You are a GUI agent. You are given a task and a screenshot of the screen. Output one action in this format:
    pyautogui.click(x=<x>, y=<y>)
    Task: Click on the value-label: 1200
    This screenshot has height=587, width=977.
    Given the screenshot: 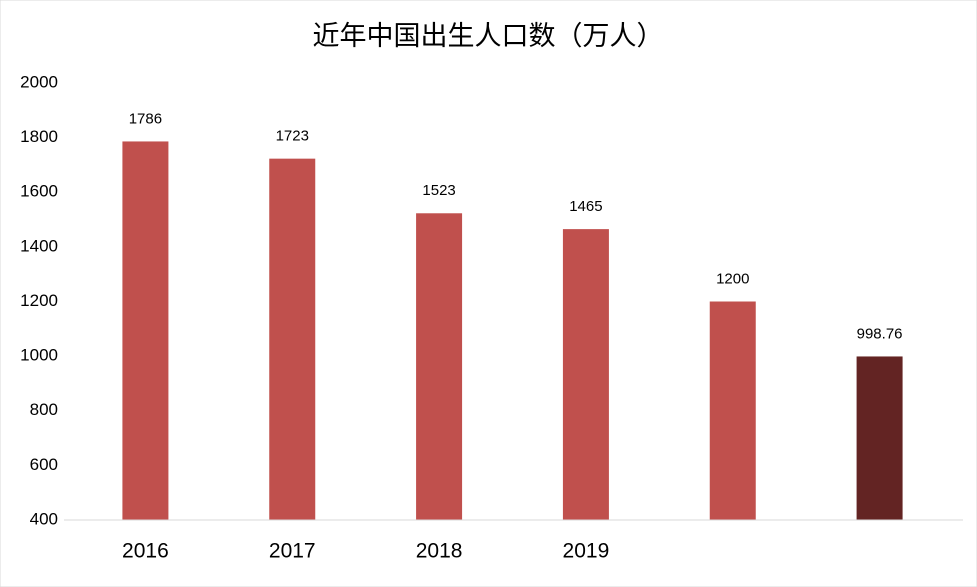 What is the action you would take?
    pyautogui.click(x=732, y=278)
    